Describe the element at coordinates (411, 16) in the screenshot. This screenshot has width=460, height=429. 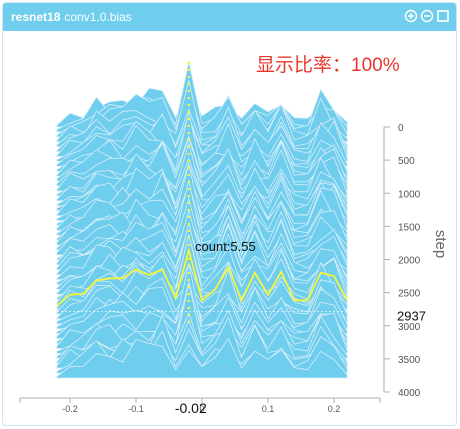
I see `zoom-in-icon` at that location.